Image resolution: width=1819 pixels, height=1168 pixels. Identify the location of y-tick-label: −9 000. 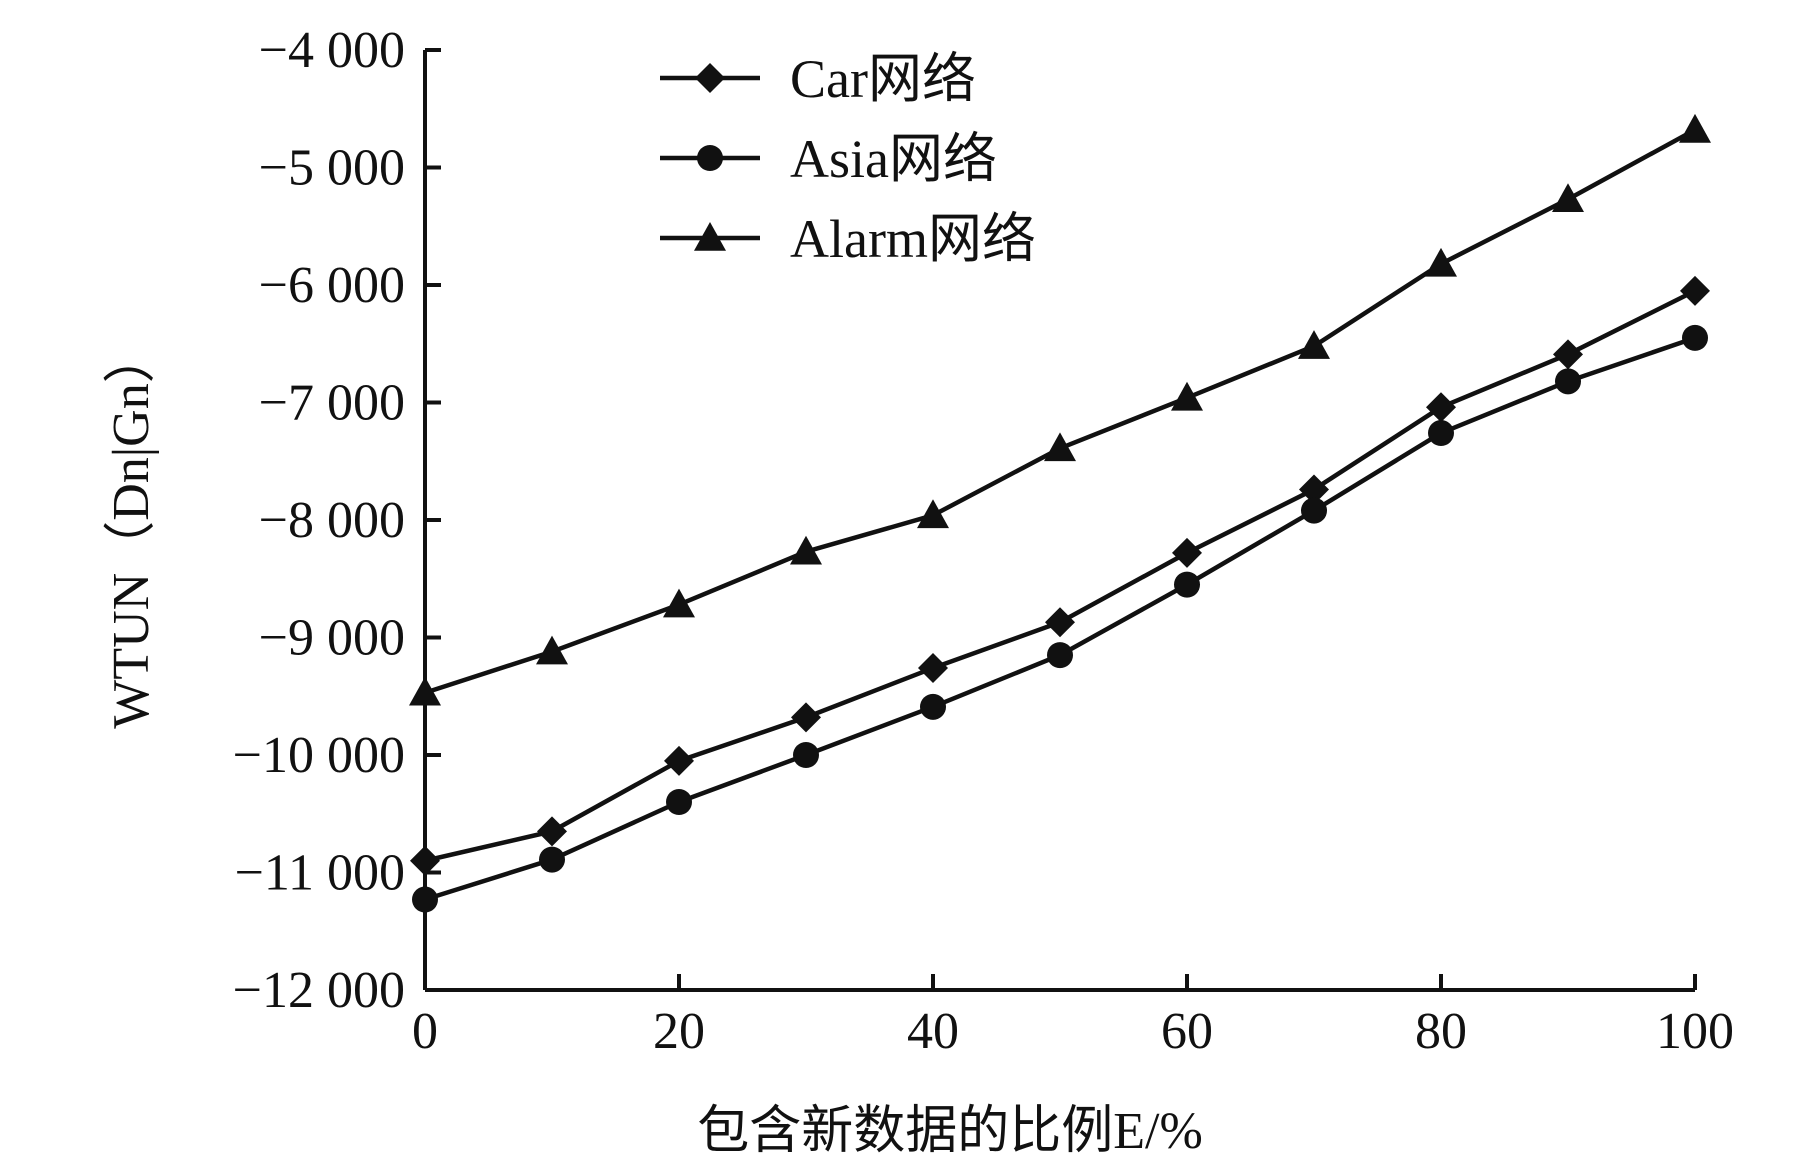
(332, 638).